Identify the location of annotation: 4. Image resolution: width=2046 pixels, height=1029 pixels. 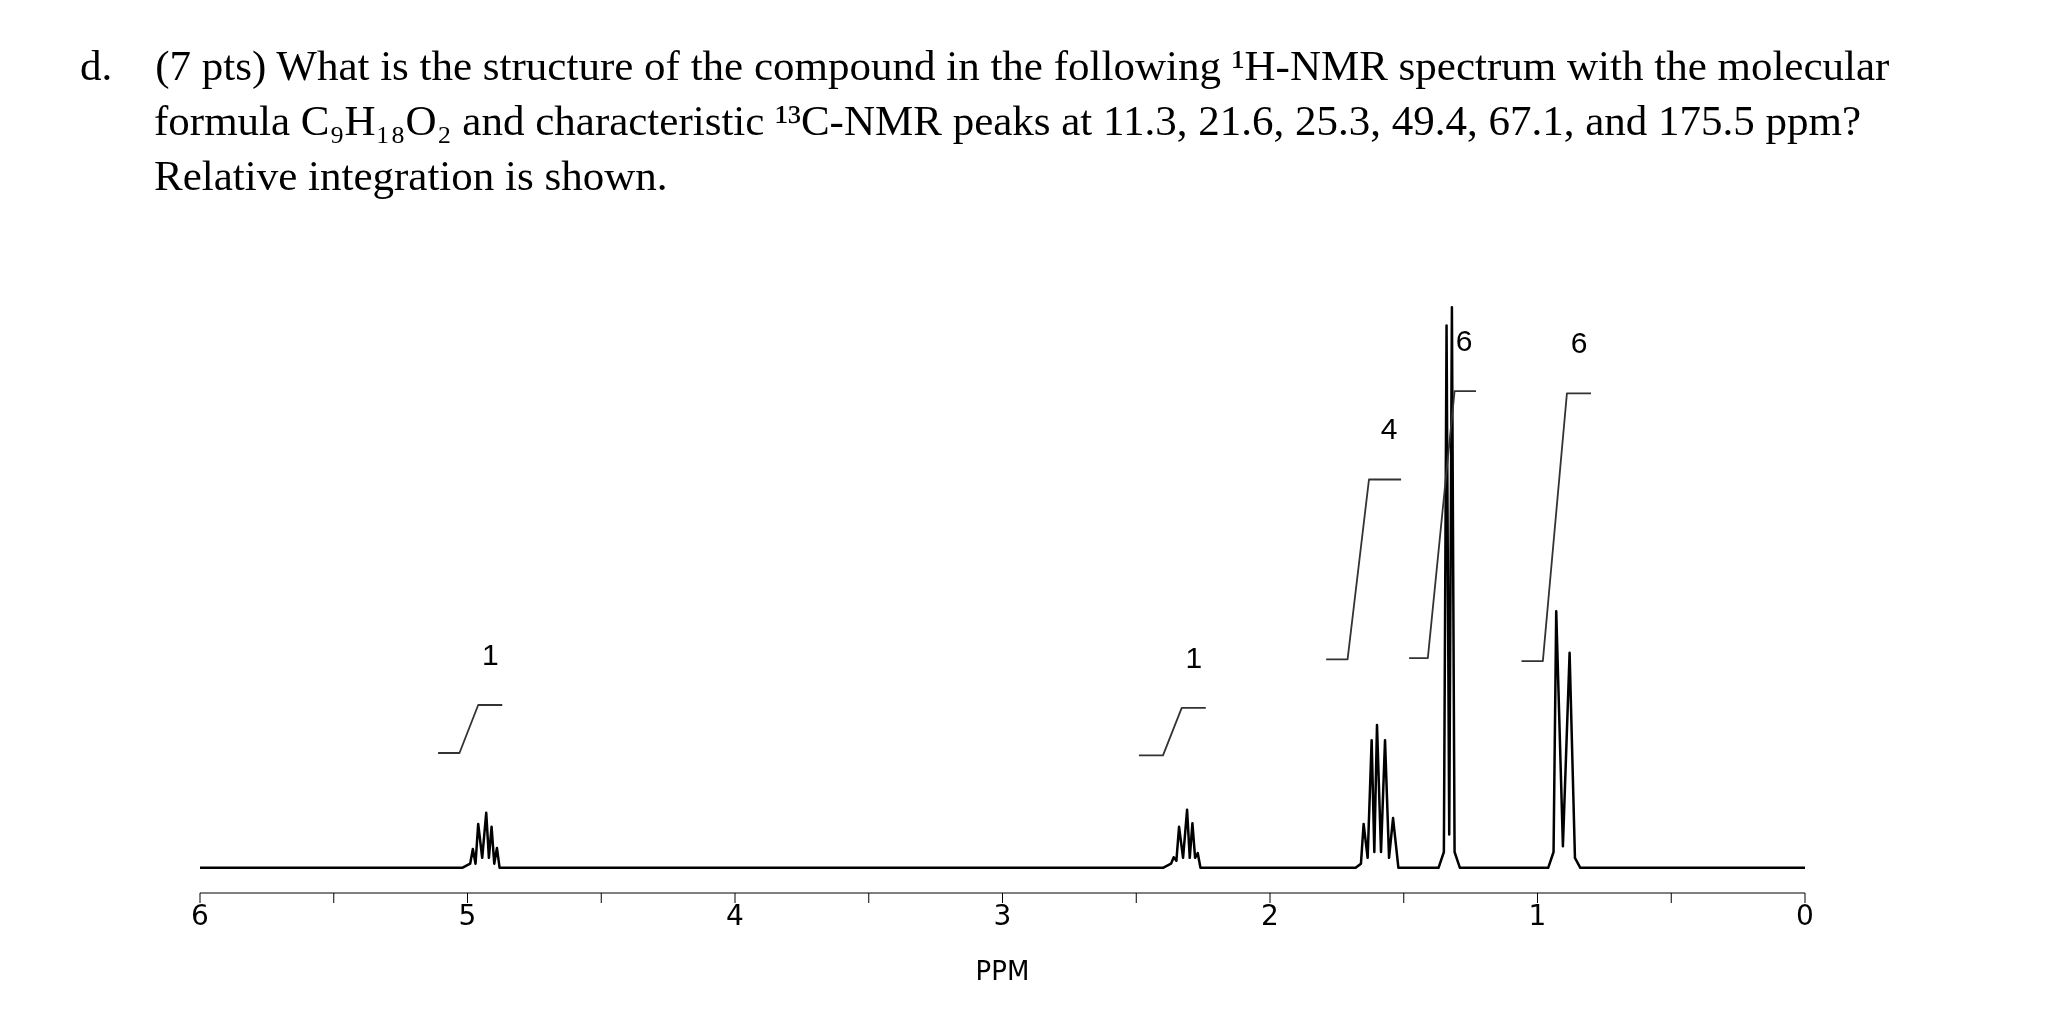
(1389, 429).